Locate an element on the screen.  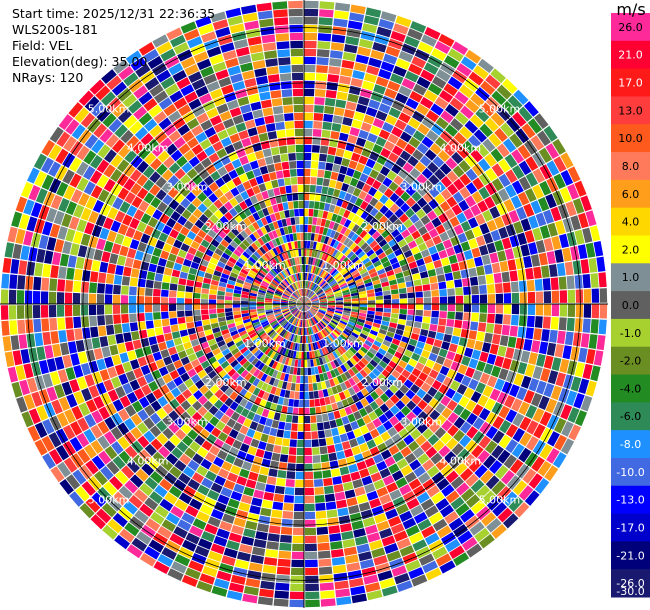
range-ring-label: 1.00km is located at coordinates (265, 265).